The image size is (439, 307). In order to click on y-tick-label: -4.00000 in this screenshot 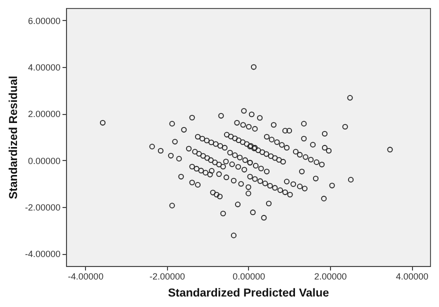, I will do `click(42, 254)`.